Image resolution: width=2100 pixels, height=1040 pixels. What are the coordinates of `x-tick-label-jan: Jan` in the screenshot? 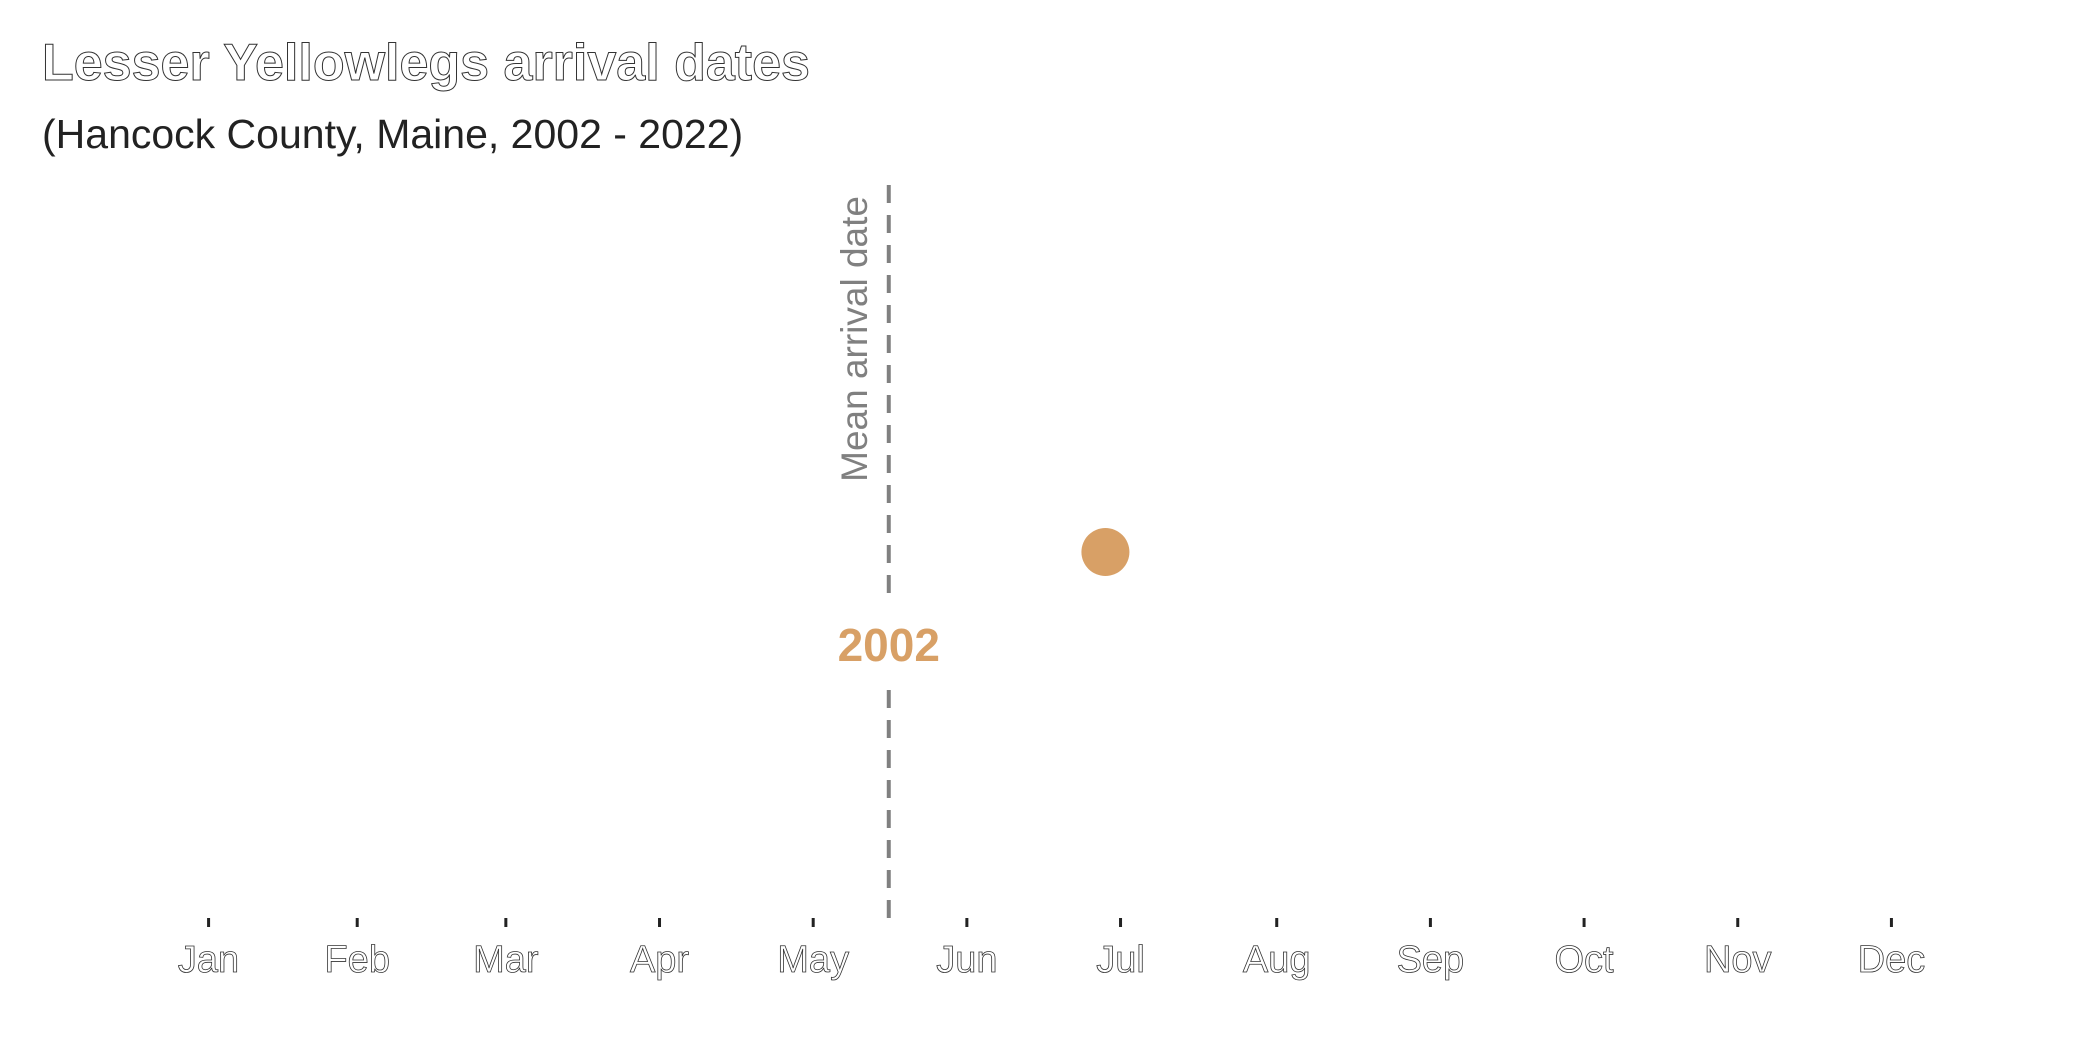 It's located at (208, 960).